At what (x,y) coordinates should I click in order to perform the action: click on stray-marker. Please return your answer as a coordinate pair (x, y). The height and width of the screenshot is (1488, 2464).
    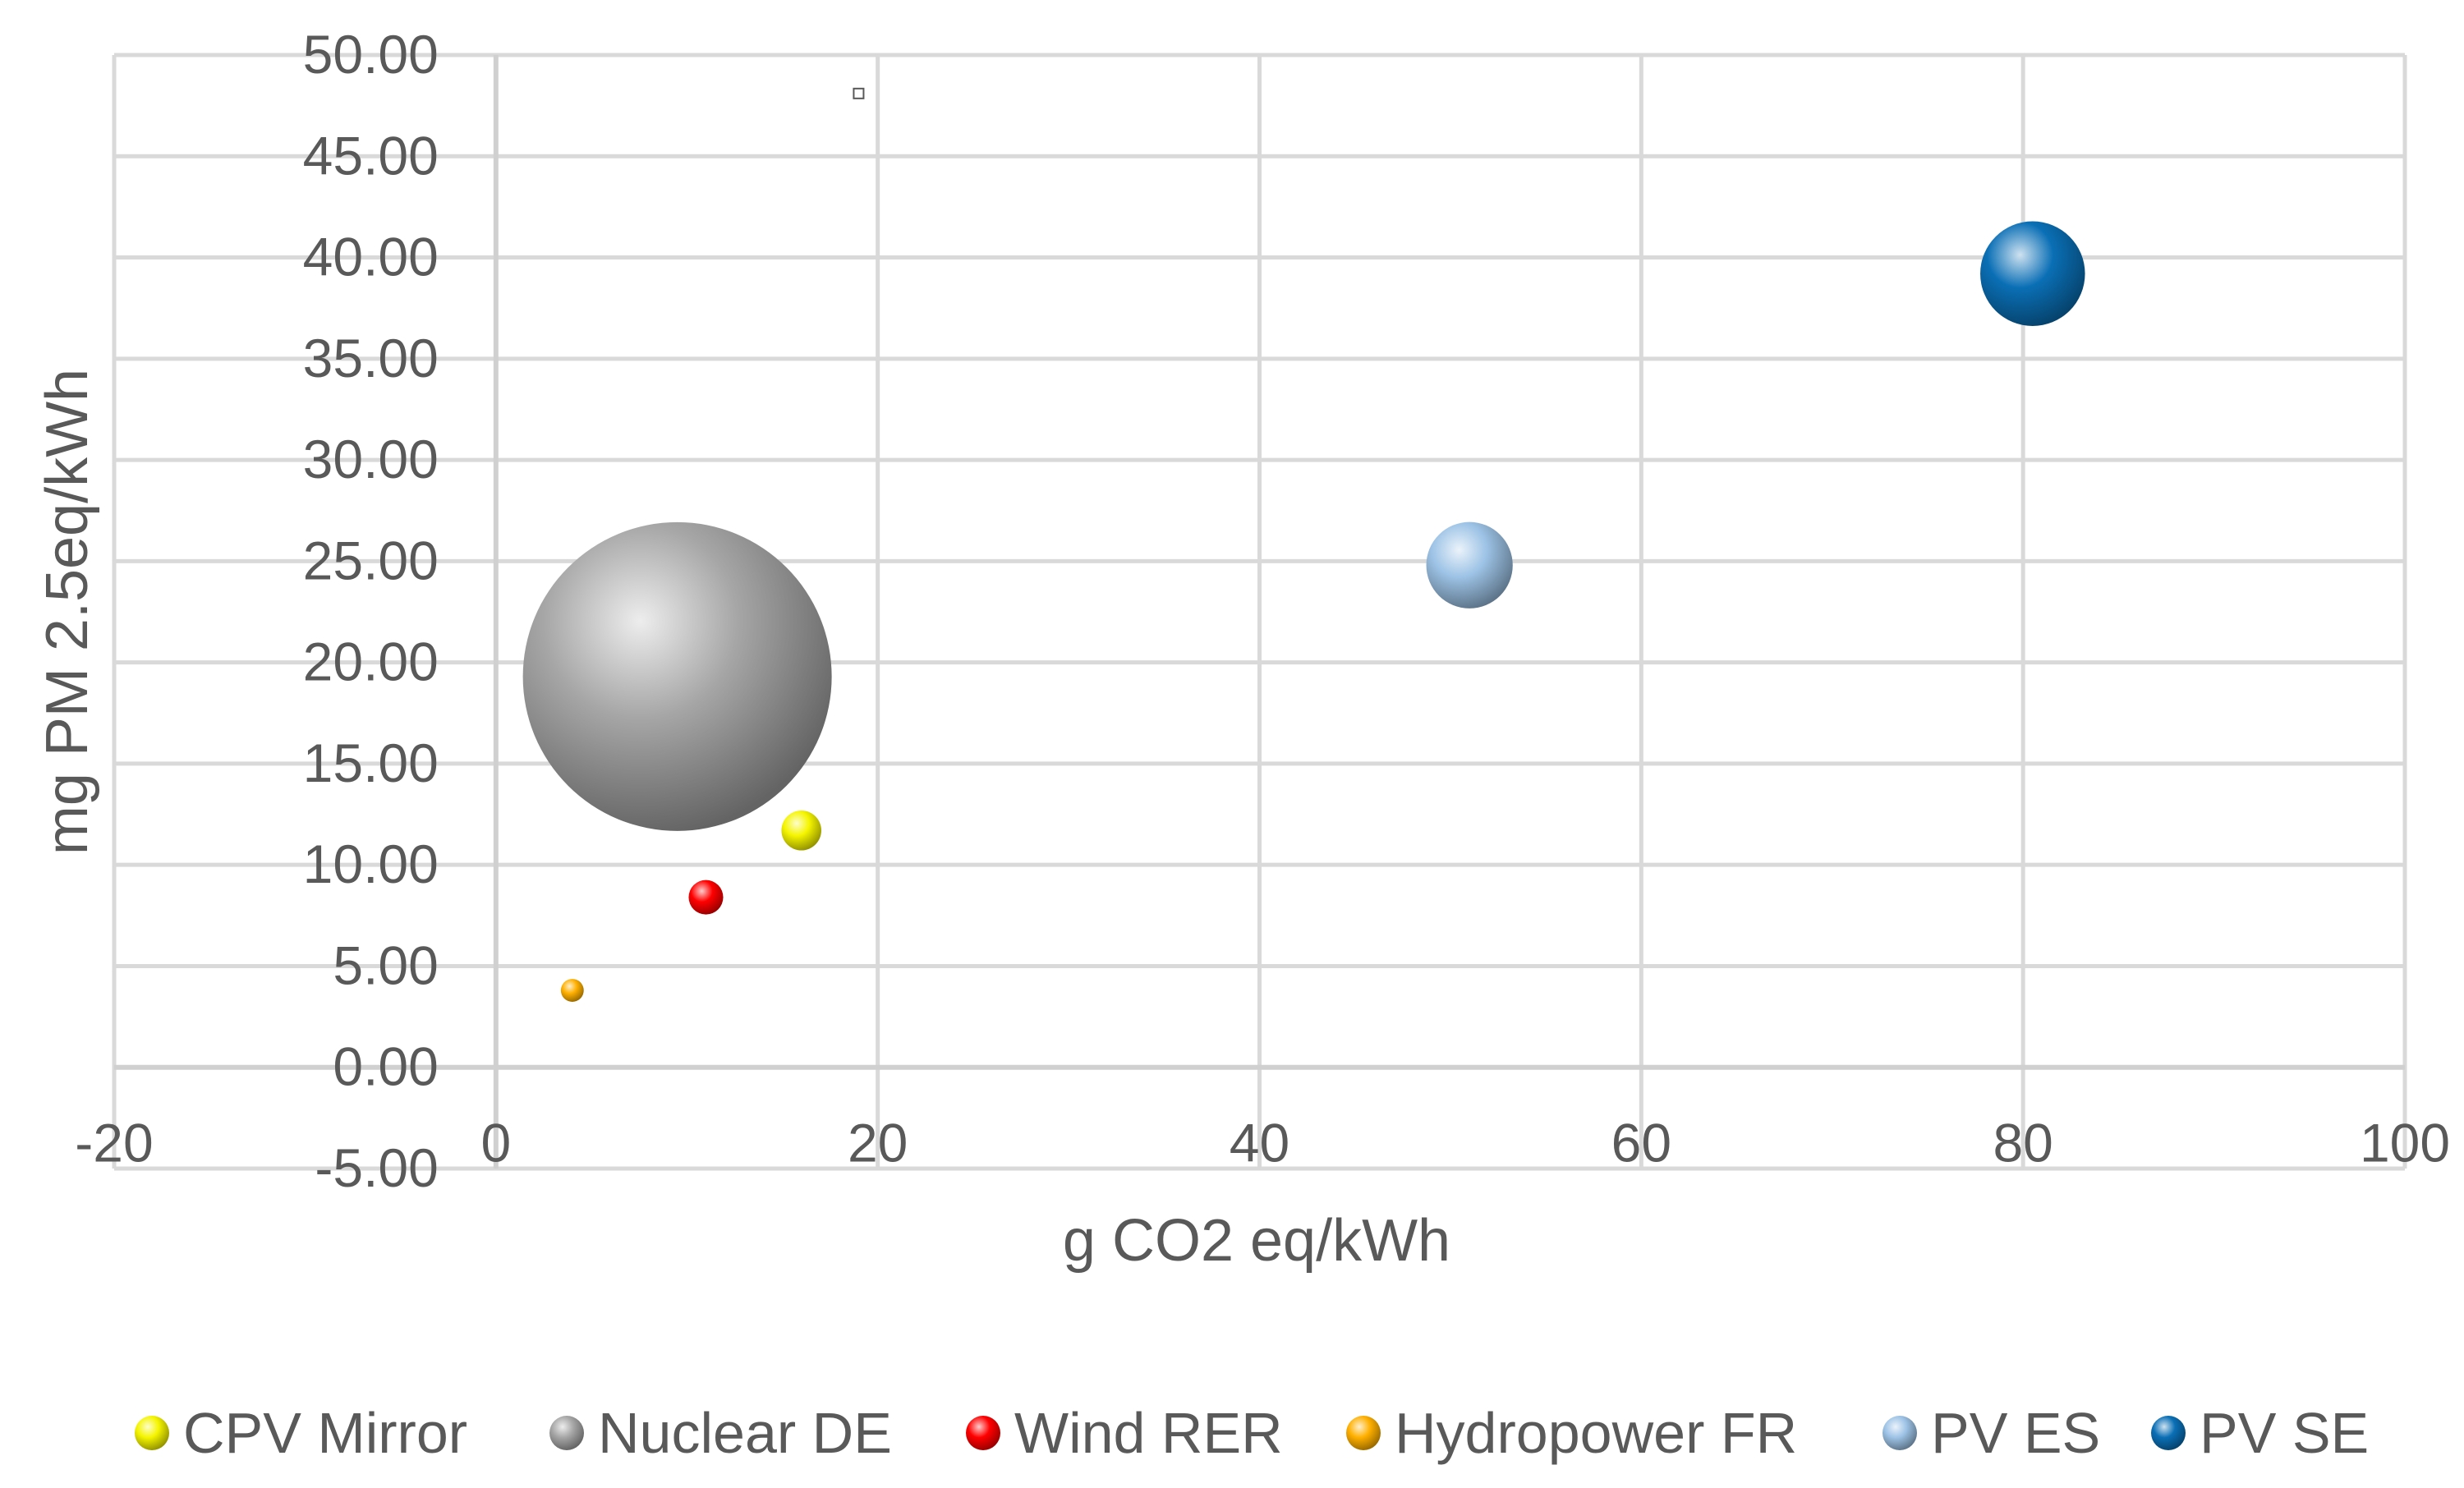
    Looking at the image, I should click on (859, 93).